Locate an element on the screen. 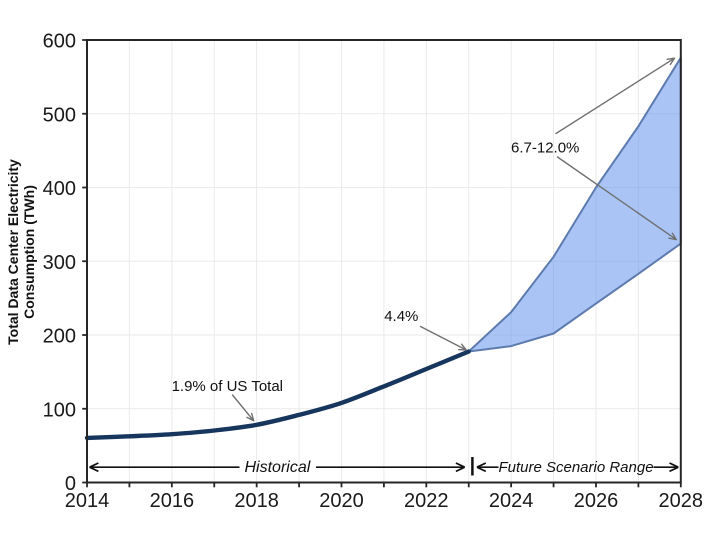 The height and width of the screenshot is (540, 719). svg-text: 1.9% of US Total is located at coordinates (227, 386).